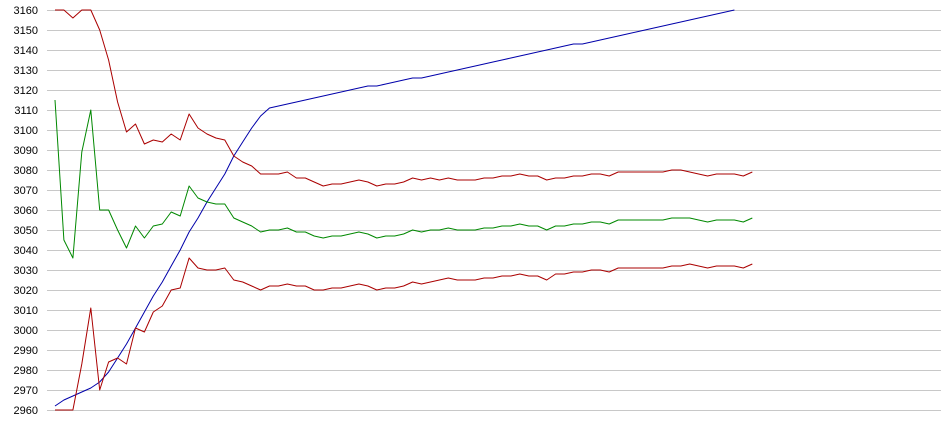  Describe the element at coordinates (26, 31) in the screenshot. I see `y-tick-label: 3150` at that location.